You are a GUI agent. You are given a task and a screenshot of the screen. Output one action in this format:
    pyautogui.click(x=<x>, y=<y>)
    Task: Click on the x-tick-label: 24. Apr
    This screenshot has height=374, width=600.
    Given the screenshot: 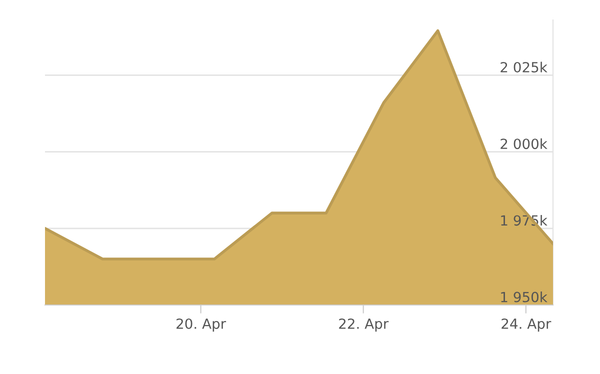 What is the action you would take?
    pyautogui.click(x=527, y=325)
    